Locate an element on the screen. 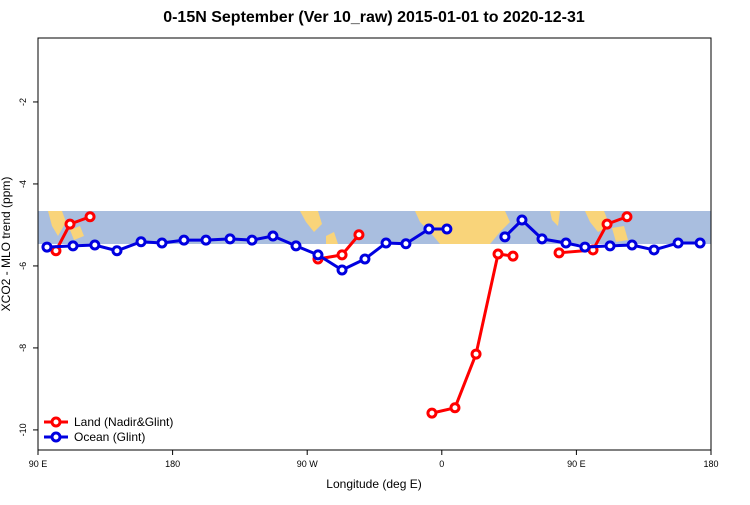 The width and height of the screenshot is (750, 505). y-tick-label: -6 is located at coordinates (23, 266).